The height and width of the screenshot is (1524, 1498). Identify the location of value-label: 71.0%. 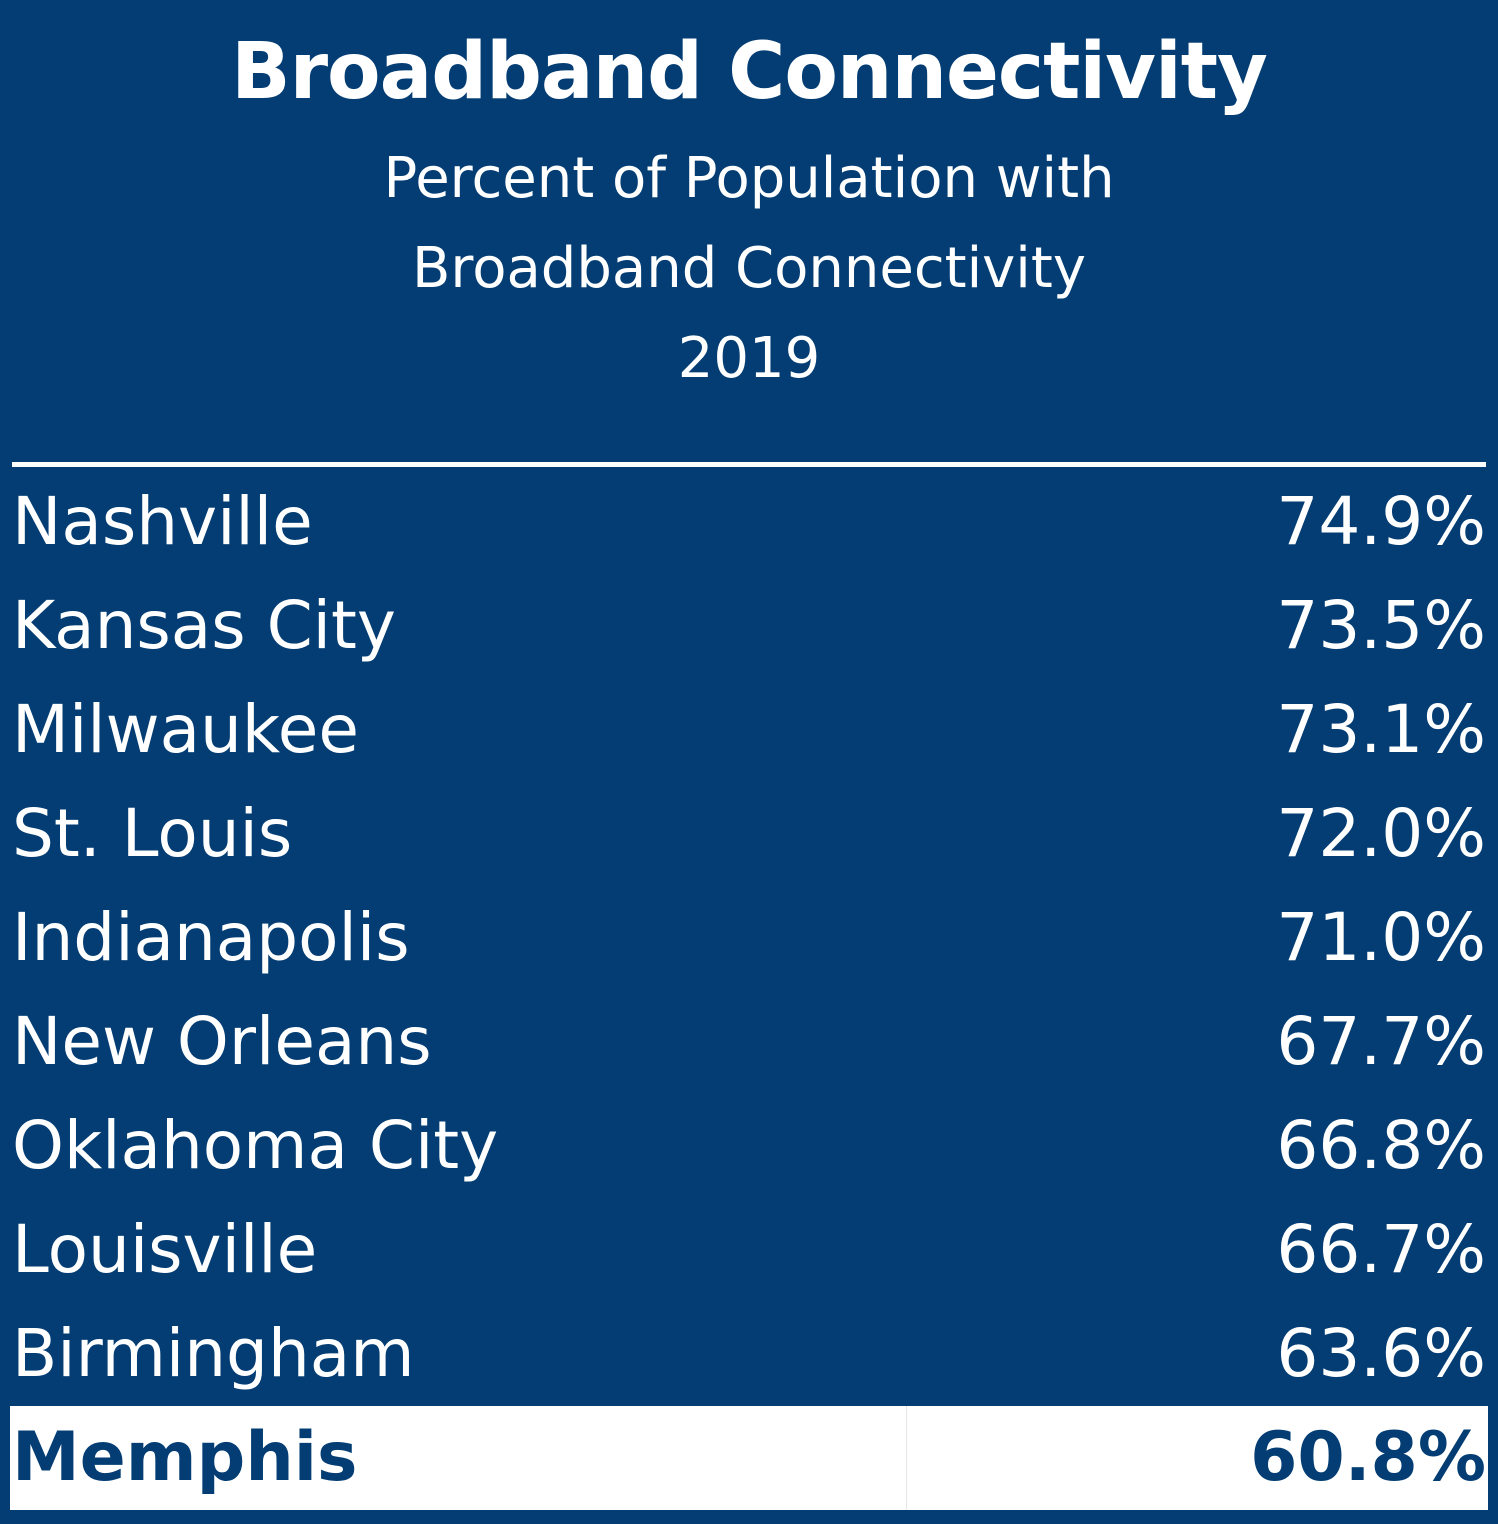
(1381, 937).